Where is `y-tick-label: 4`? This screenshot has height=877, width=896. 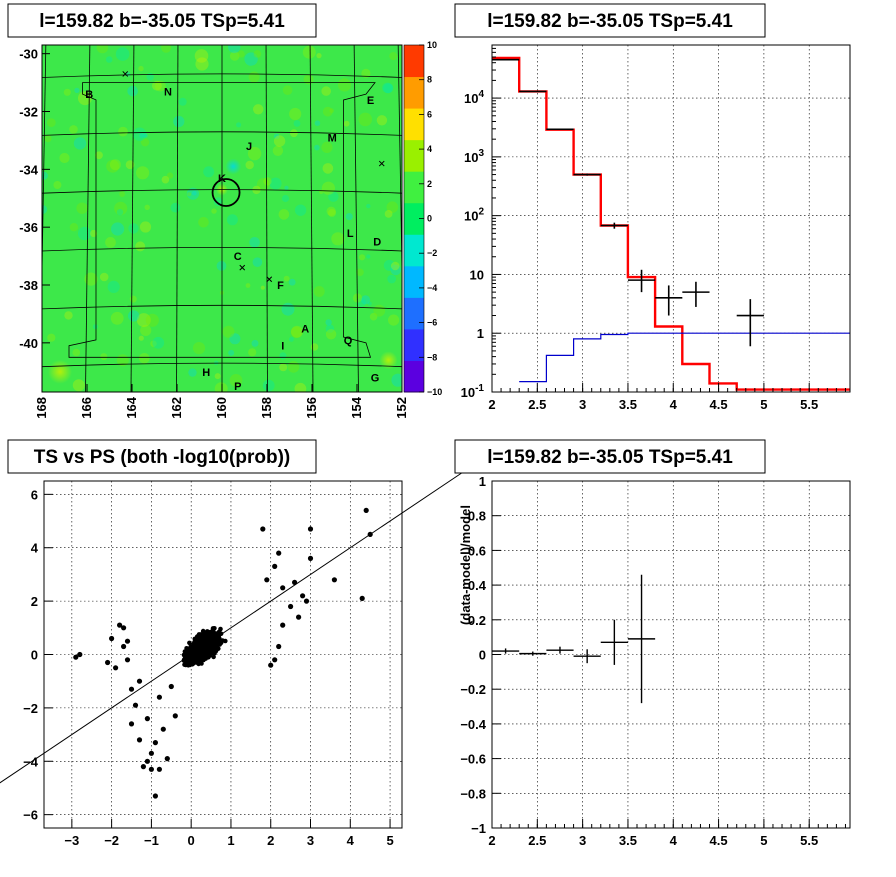 y-tick-label: 4 is located at coordinates (35, 548).